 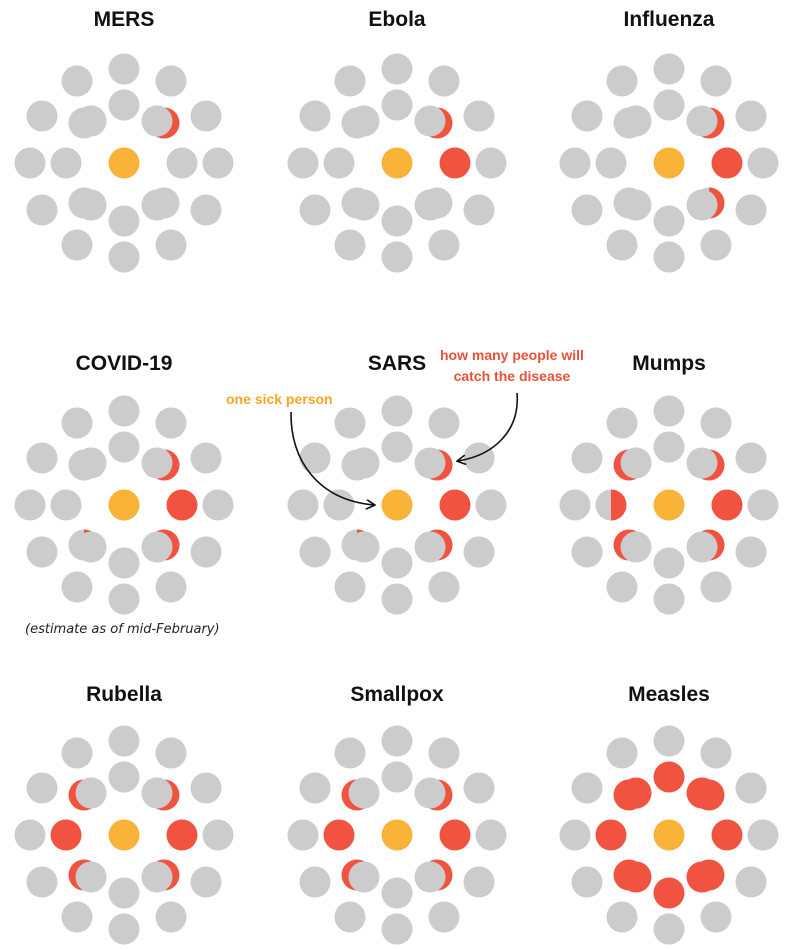 I want to click on panel-title-covid-19: COVID-19, so click(x=124, y=363).